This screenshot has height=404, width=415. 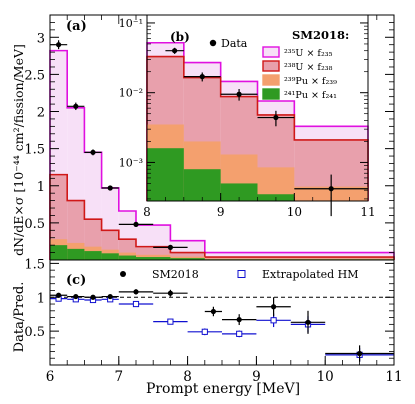 I want to click on ytick-label: 1.5, so click(x=34, y=150).